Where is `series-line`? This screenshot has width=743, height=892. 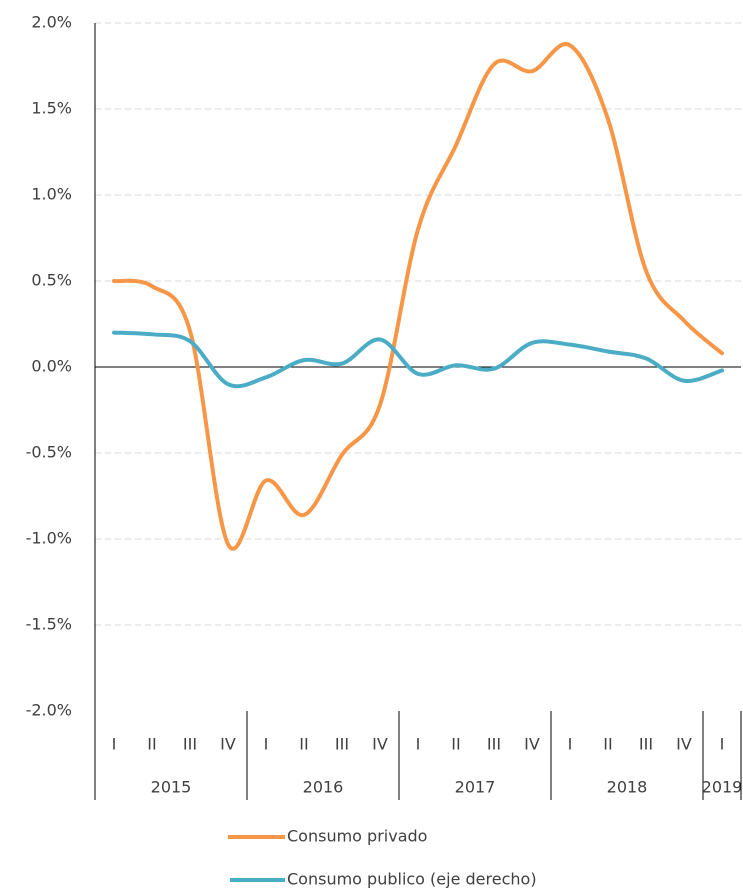 series-line is located at coordinates (418, 359).